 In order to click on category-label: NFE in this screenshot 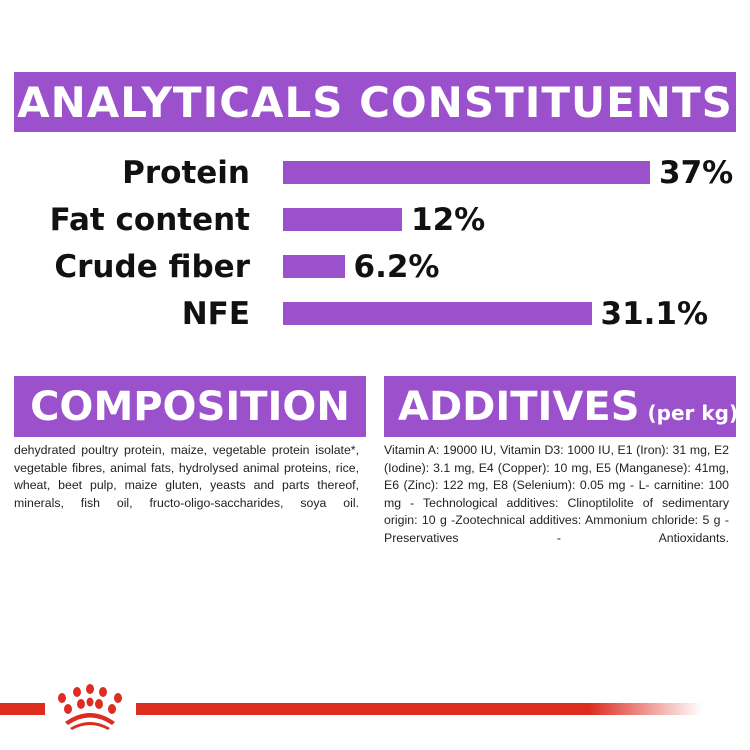, I will do `click(215, 314)`.